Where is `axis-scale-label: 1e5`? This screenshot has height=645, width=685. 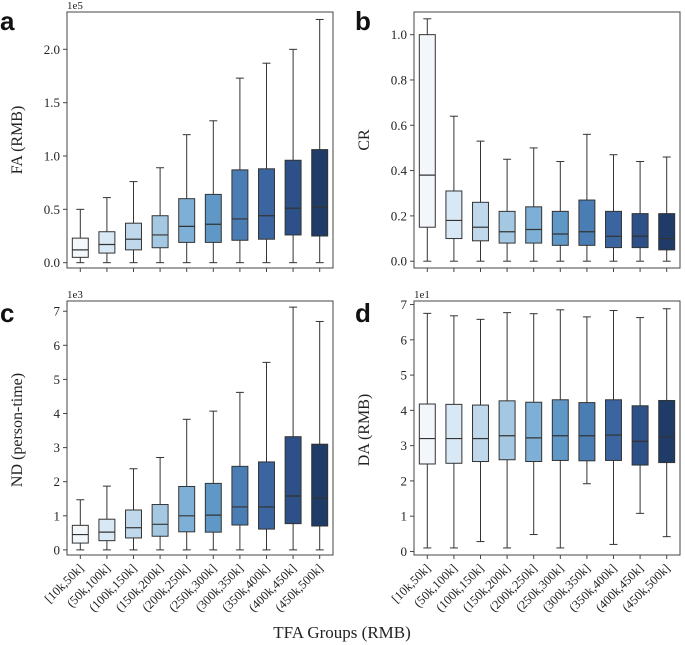
axis-scale-label: 1e5 is located at coordinates (75, 6).